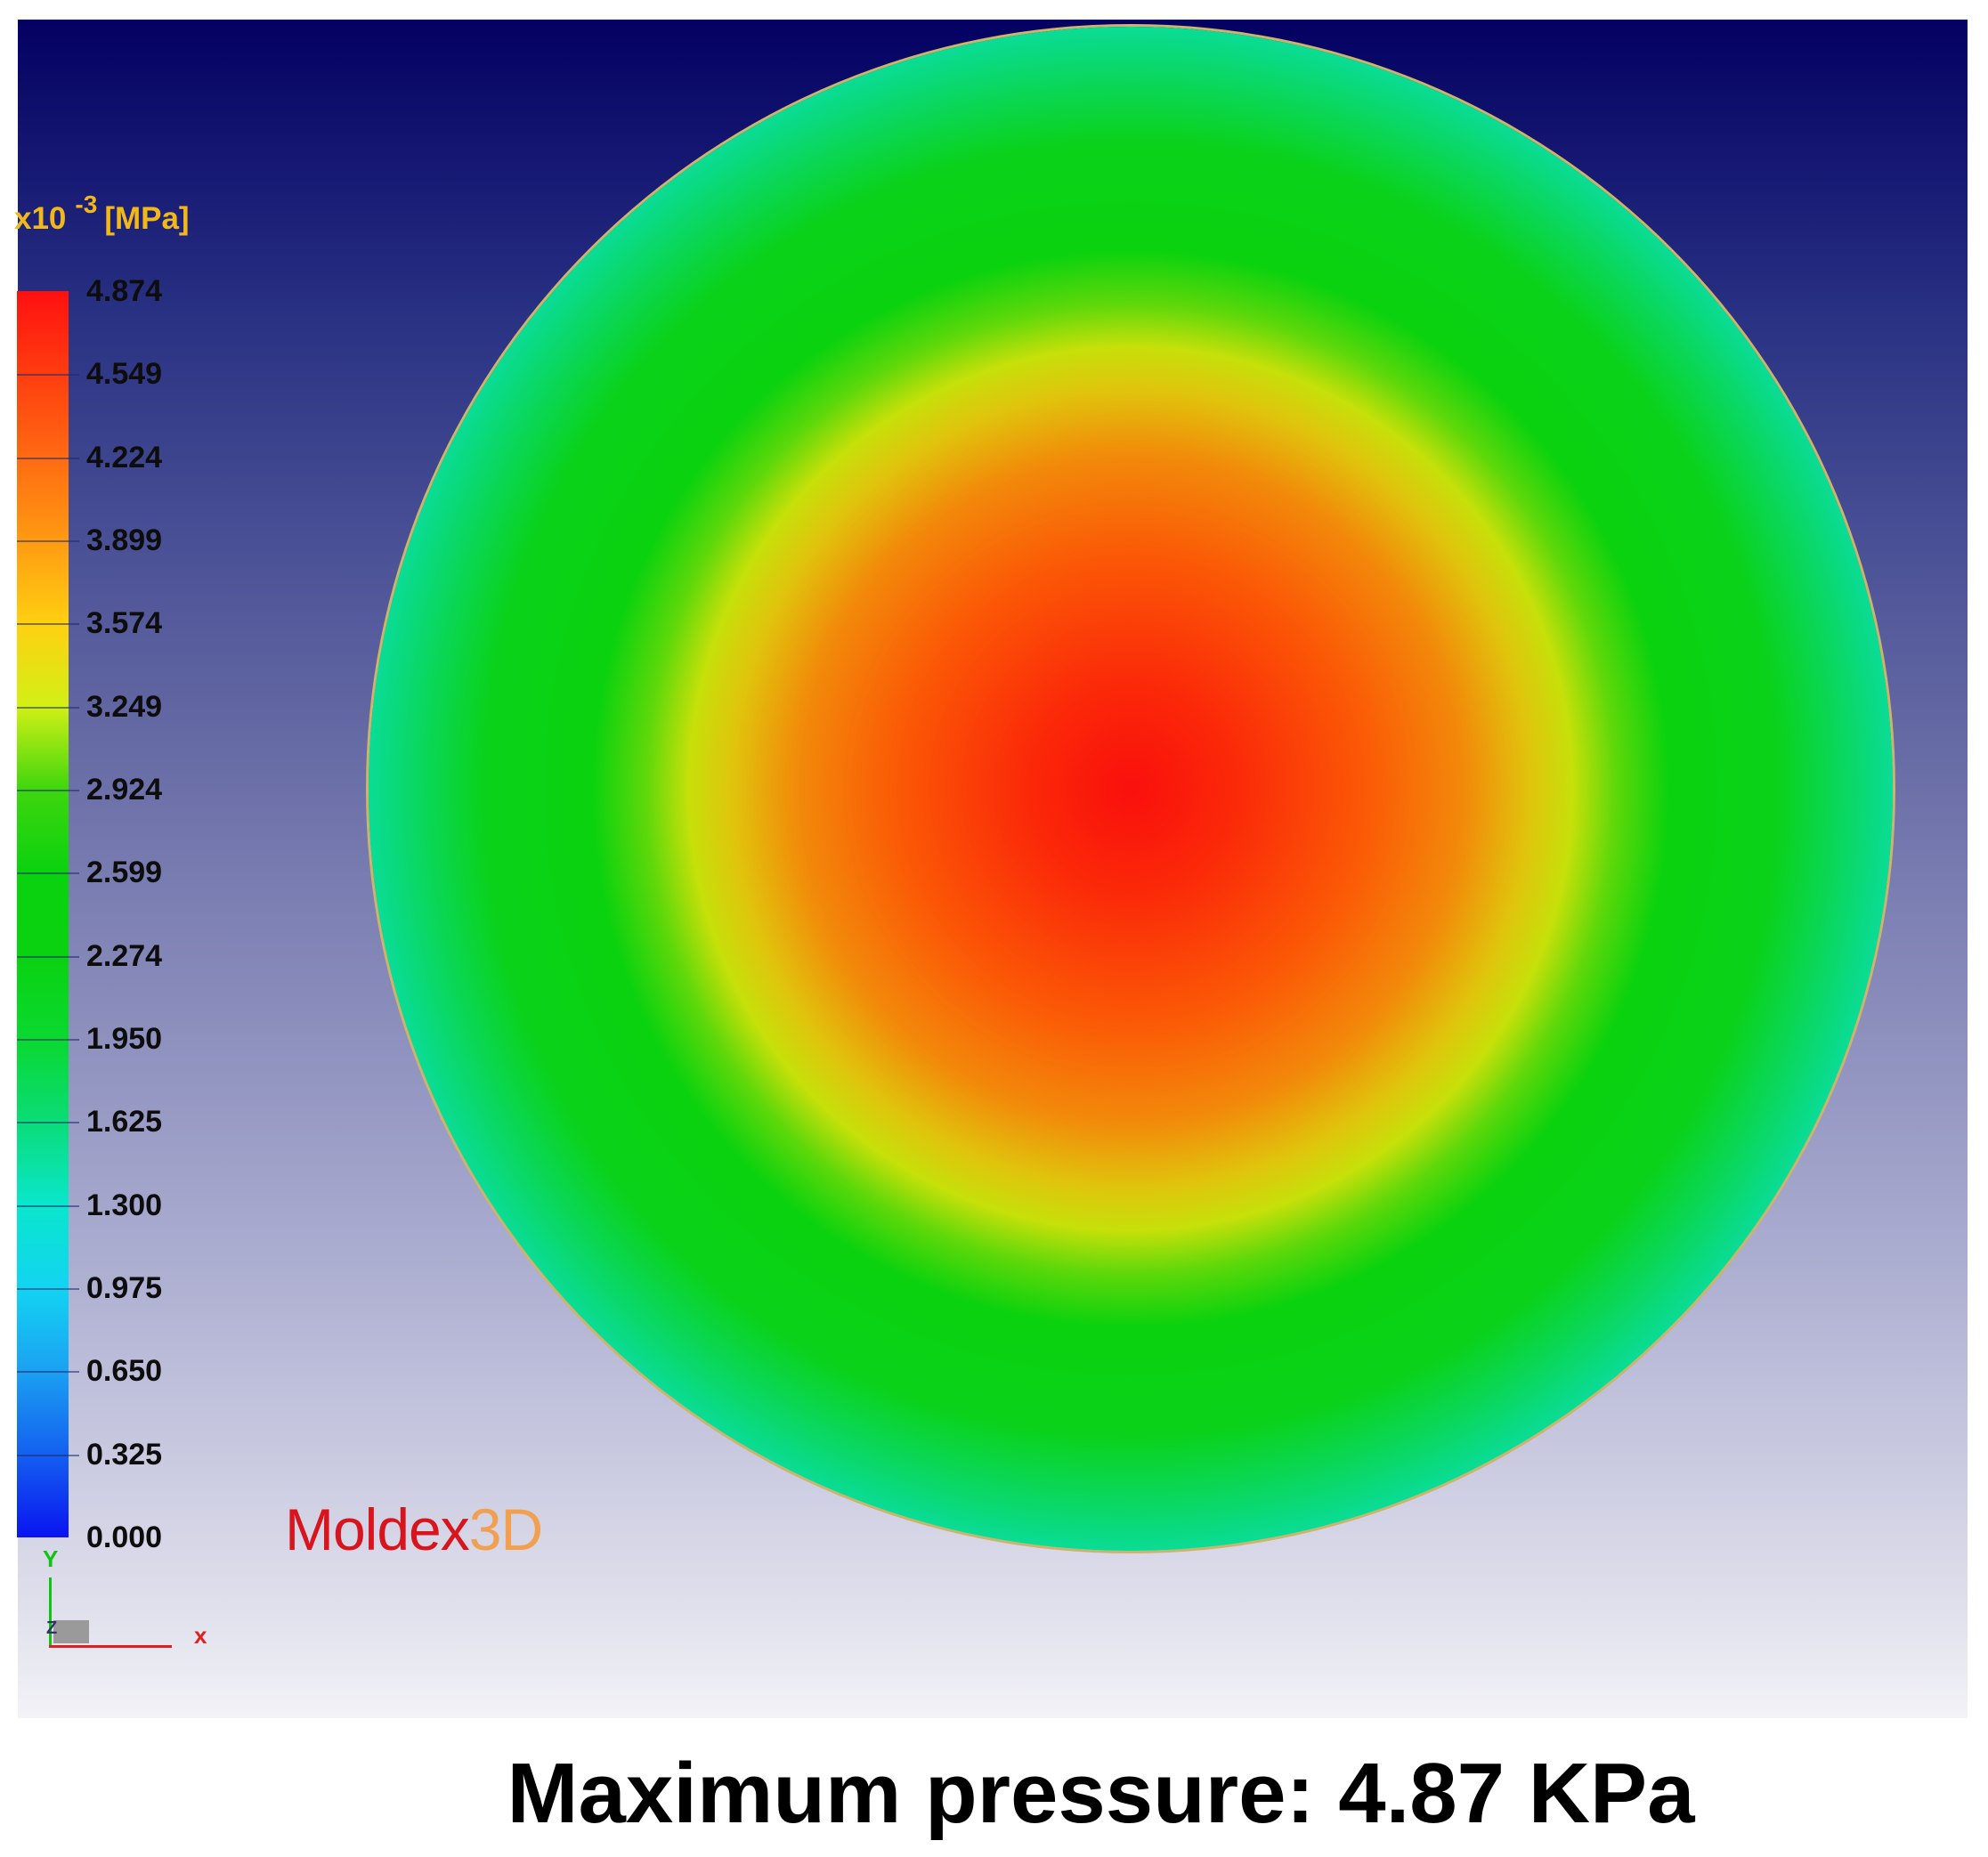  Describe the element at coordinates (124, 1371) in the screenshot. I see `legend-value-label: 0.650` at that location.